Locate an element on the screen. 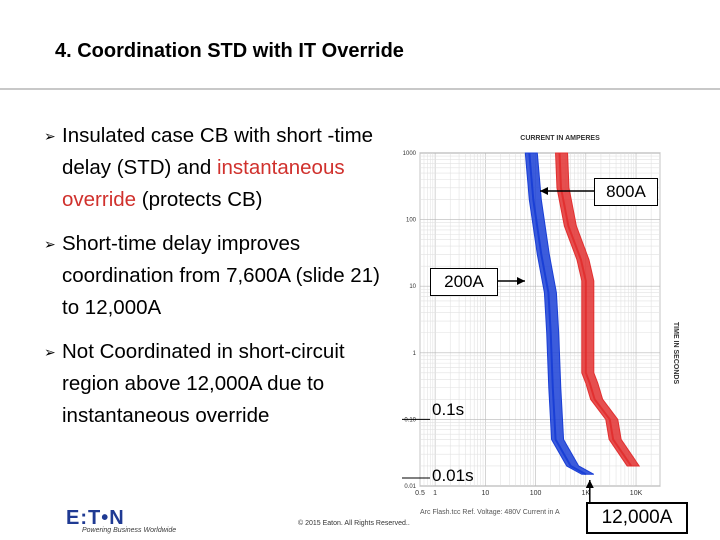 This screenshot has width=720, height=540. arrow-12000a-head is located at coordinates (589, 484).